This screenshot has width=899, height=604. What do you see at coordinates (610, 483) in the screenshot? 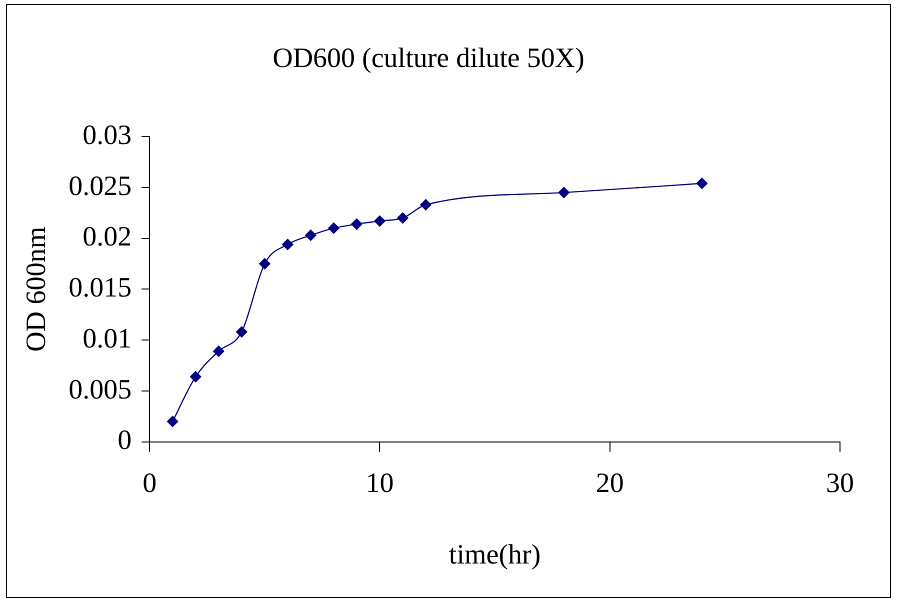
I see `x-tick-label: 20` at bounding box center [610, 483].